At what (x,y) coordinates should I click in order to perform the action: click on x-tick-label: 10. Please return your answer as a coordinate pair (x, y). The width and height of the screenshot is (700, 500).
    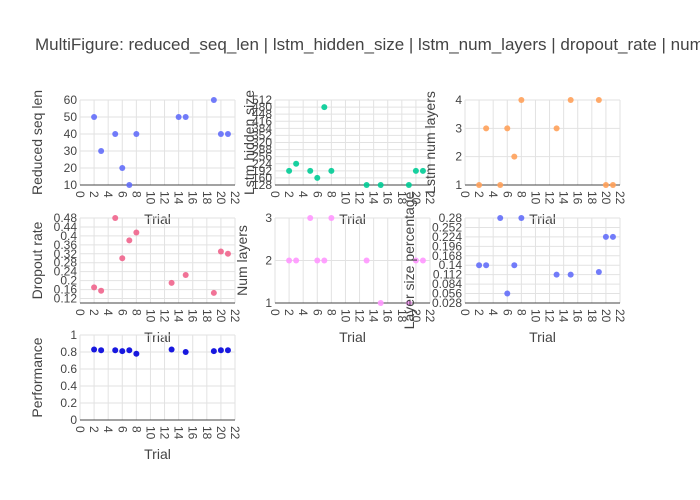
    Looking at the image, I should click on (345, 316).